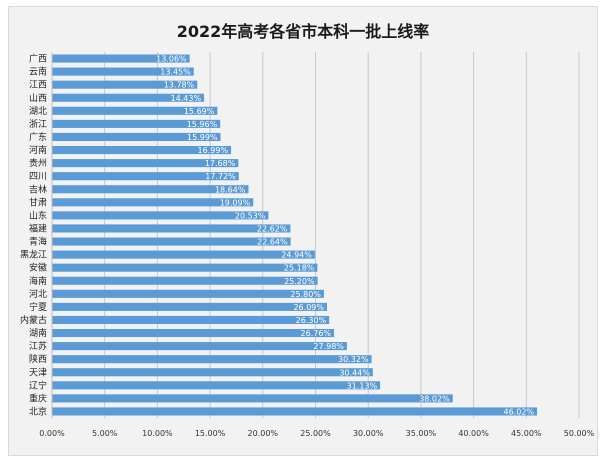  What do you see at coordinates (157, 433) in the screenshot?
I see `x-tick-label: 10.00%` at bounding box center [157, 433].